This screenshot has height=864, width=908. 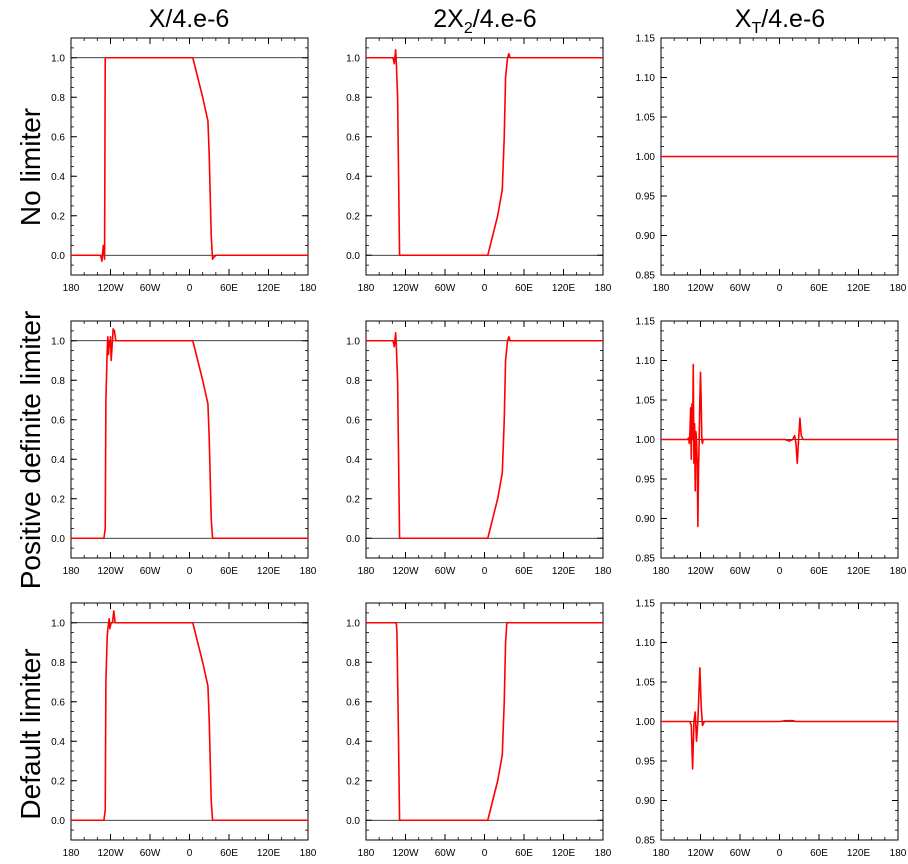 I want to click on y-tick-label: 0.90, so click(x=646, y=801).